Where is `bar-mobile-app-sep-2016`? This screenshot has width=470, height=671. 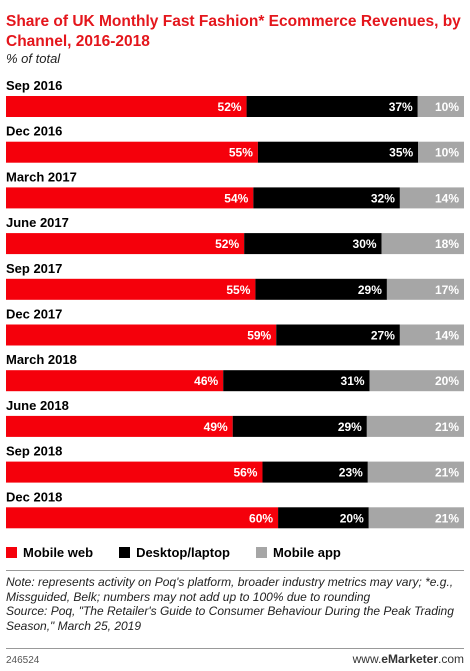 bar-mobile-app-sep-2016 is located at coordinates (440, 106).